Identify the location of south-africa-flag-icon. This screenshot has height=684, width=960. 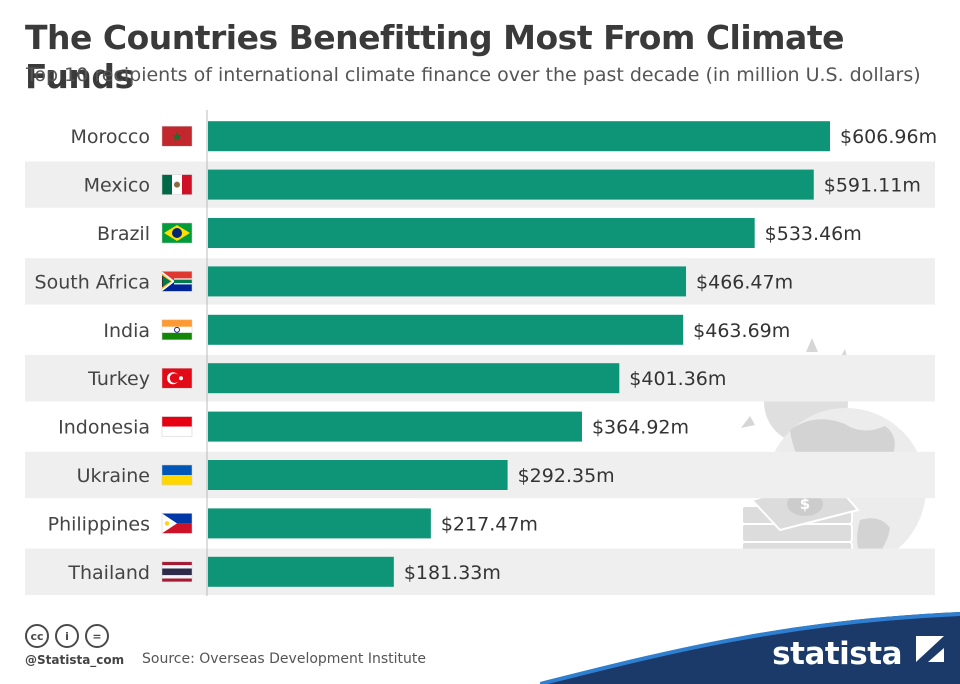
(177, 281).